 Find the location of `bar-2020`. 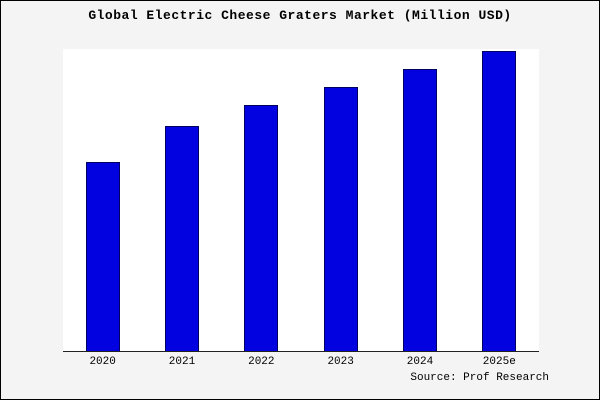

bar-2020 is located at coordinates (102, 256).